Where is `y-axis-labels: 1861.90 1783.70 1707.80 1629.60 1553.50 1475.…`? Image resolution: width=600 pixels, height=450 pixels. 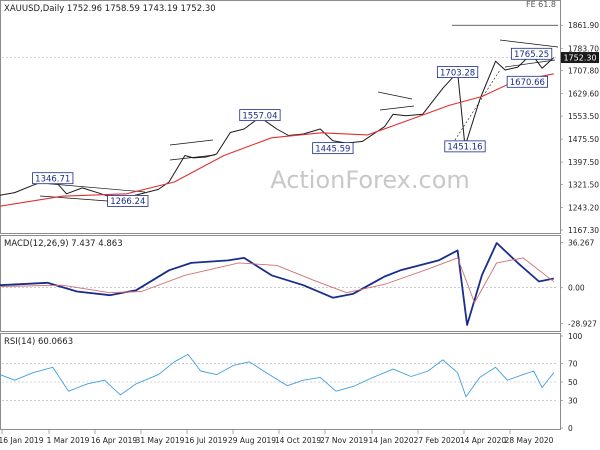
y-axis-labels: 1861.90 1783.70 1707.80 1629.60 1553.50 1475.… is located at coordinates (579, 227).